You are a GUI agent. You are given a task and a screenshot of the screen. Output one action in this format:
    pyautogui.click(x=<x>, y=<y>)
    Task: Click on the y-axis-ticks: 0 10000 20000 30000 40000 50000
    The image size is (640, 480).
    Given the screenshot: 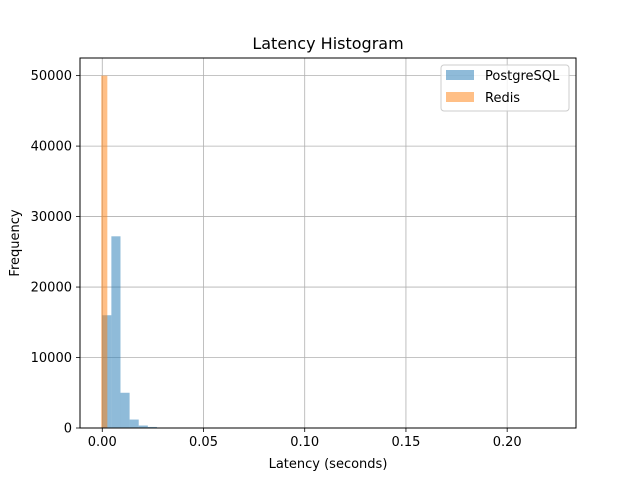 What is the action you would take?
    pyautogui.click(x=55, y=253)
    